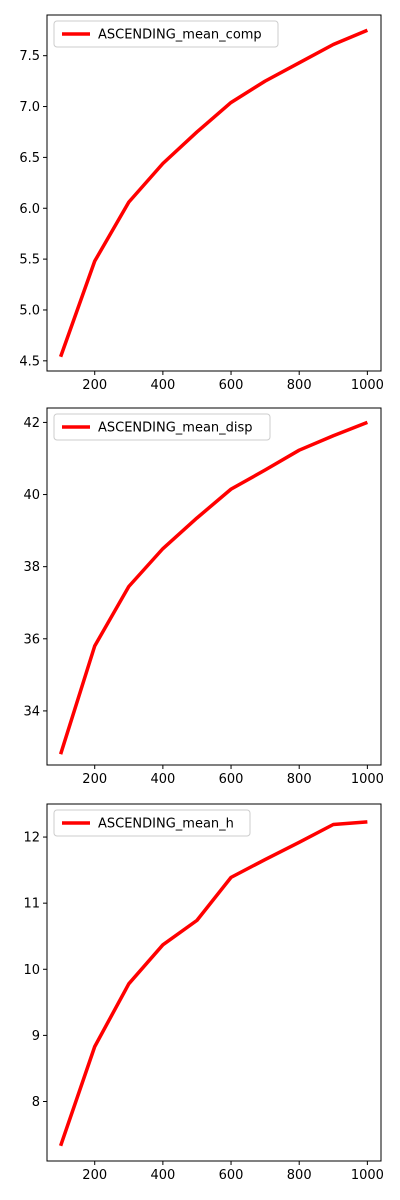 Image resolution: width=400 pixels, height=1200 pixels. What do you see at coordinates (29, 107) in the screenshot?
I see `y-tick-label: 7.0` at bounding box center [29, 107].